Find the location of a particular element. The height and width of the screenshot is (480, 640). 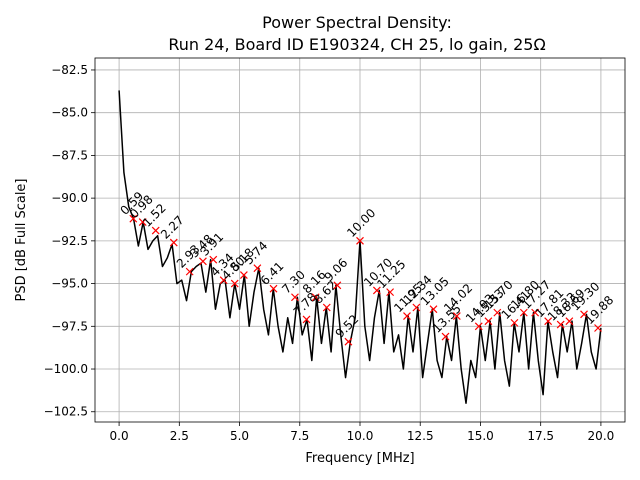

peak-label: 10.00 is located at coordinates (361, 223).